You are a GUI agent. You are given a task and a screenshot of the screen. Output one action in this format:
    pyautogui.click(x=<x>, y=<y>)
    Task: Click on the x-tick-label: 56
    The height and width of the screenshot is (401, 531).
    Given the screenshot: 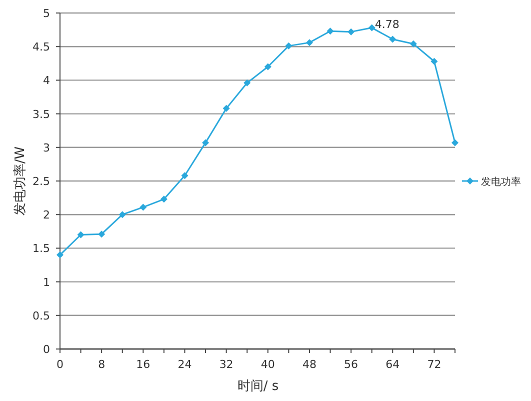 What is the action you would take?
    pyautogui.click(x=351, y=364)
    